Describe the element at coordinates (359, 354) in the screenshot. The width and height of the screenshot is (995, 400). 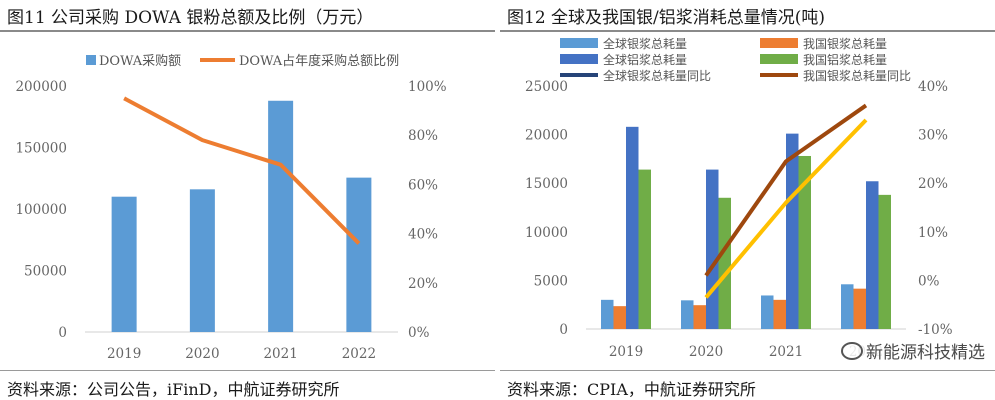
I see `x-tick-label: 2022` at that location.